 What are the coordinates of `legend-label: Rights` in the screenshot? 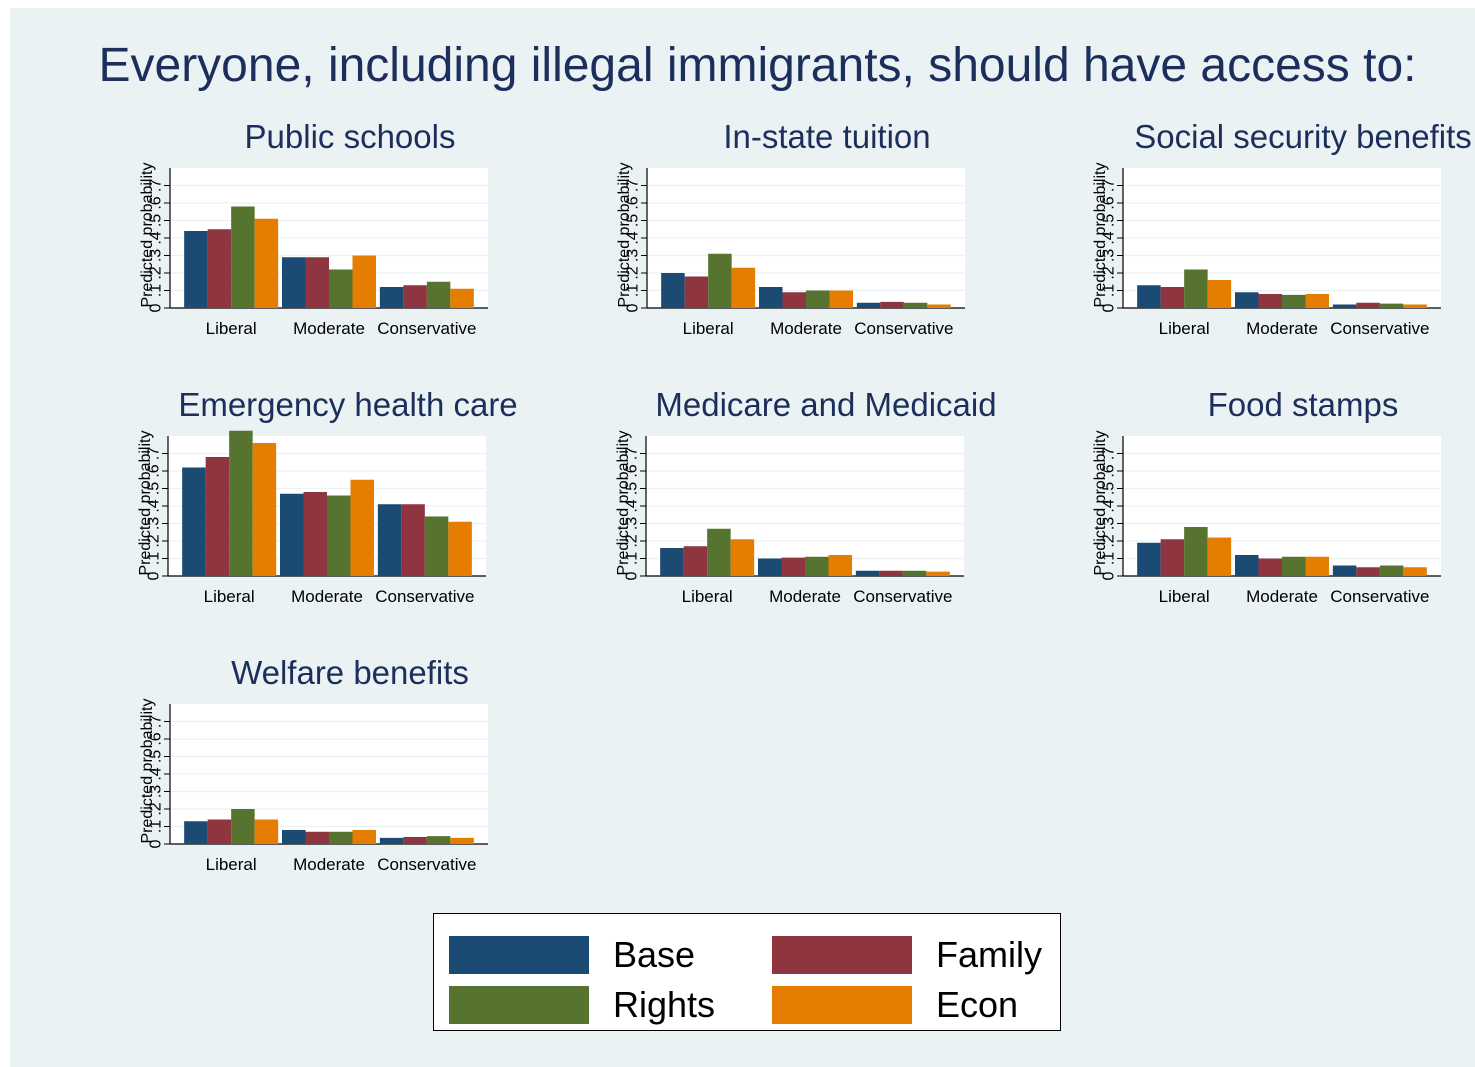 It's located at (664, 1004).